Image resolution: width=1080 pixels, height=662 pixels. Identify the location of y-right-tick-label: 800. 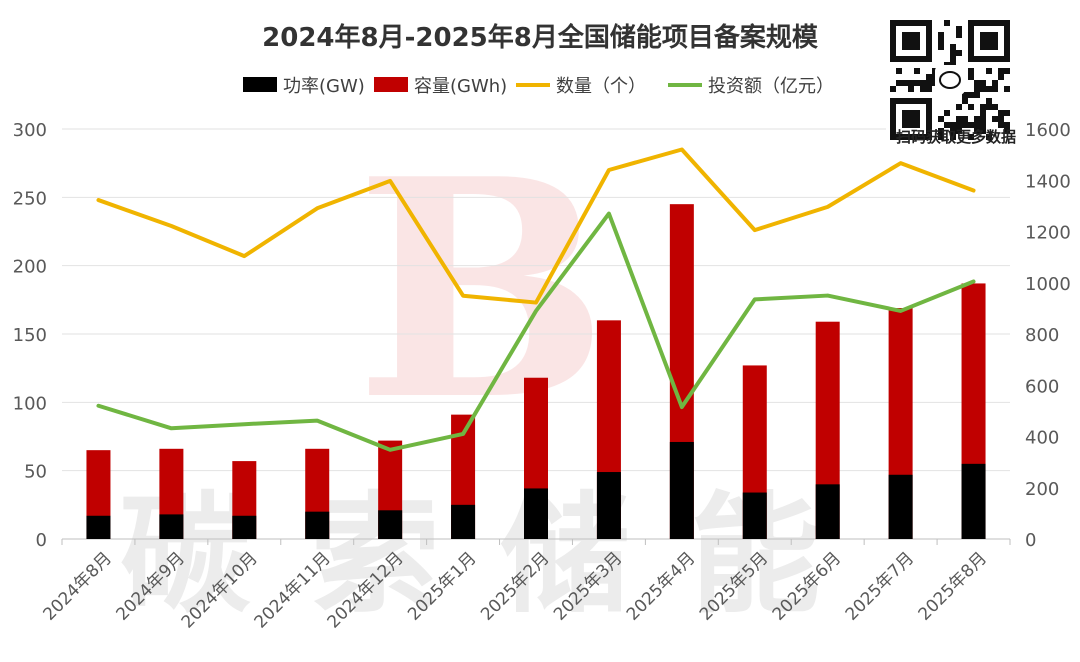
(1042, 335).